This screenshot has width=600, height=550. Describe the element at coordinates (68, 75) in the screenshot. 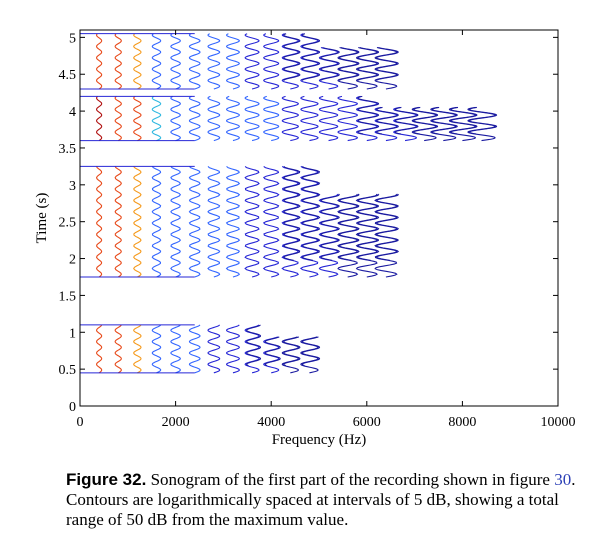

I see `y-tick-label: 4.5` at that location.